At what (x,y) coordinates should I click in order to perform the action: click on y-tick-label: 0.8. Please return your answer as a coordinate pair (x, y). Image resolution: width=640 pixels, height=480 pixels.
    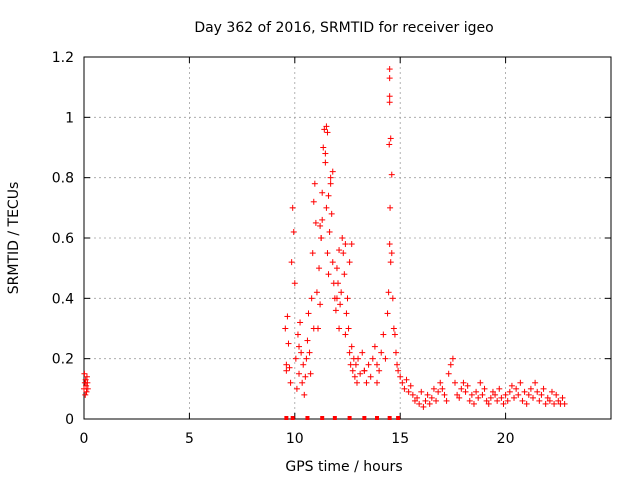
    Looking at the image, I should click on (63, 179).